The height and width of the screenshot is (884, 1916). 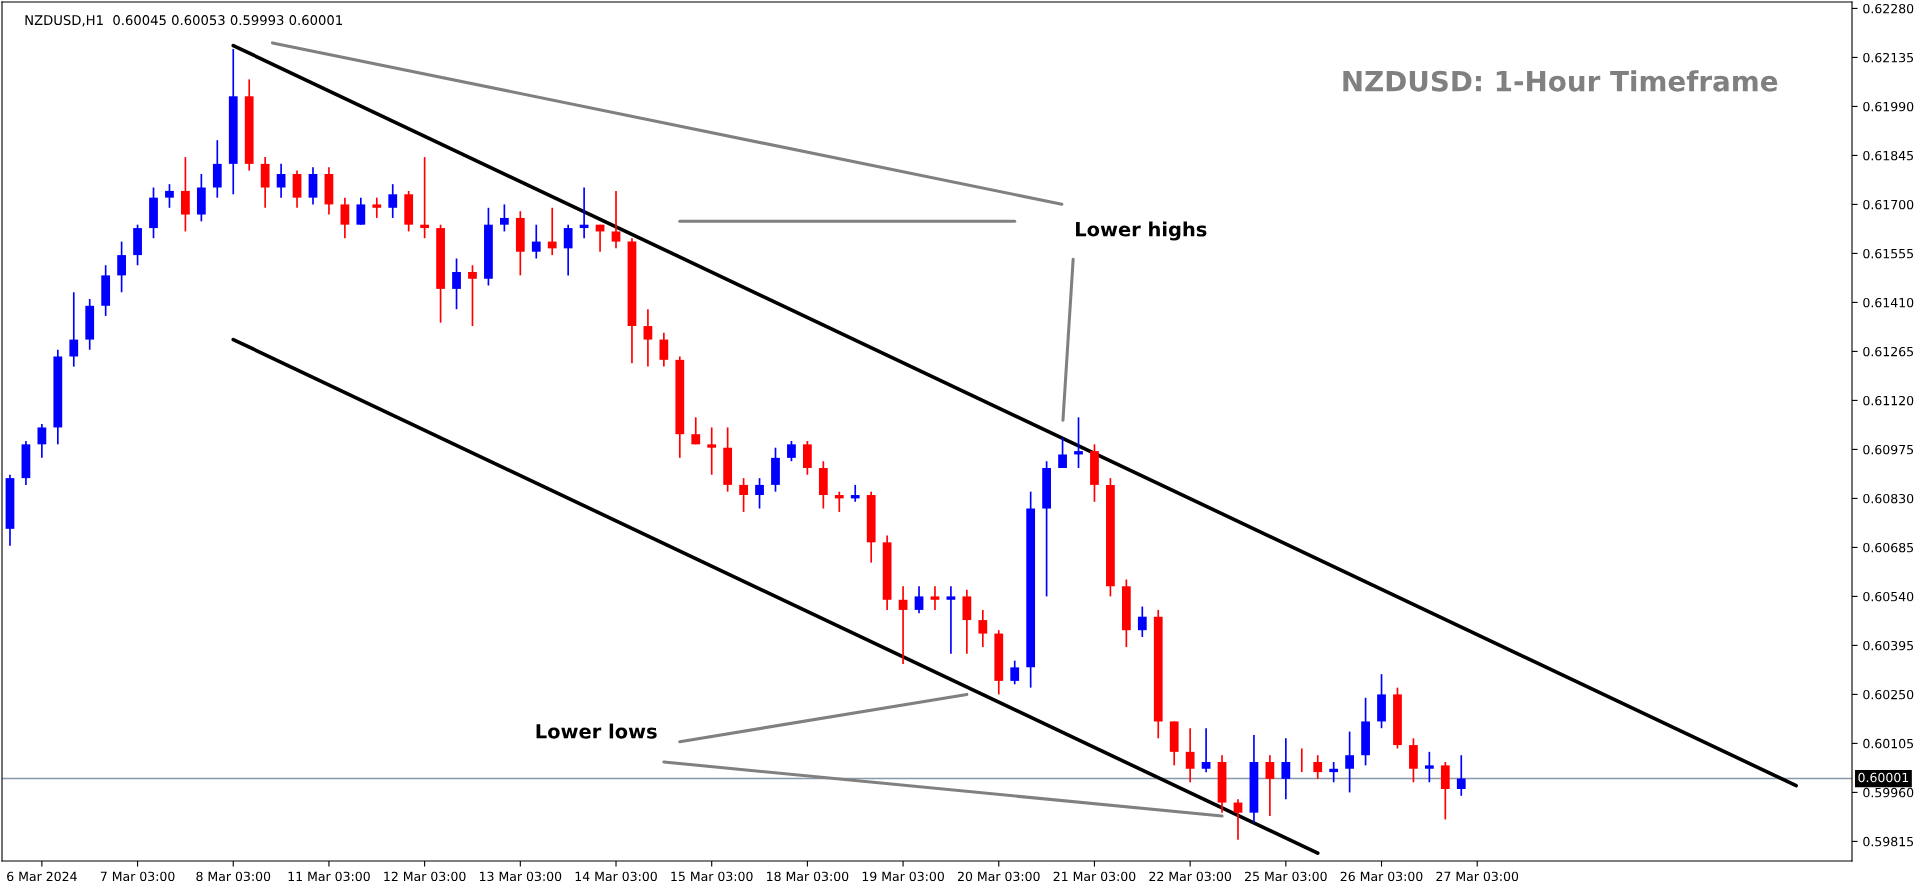 What do you see at coordinates (425, 876) in the screenshot?
I see `x-tick-label: 12 Mar 03:00` at bounding box center [425, 876].